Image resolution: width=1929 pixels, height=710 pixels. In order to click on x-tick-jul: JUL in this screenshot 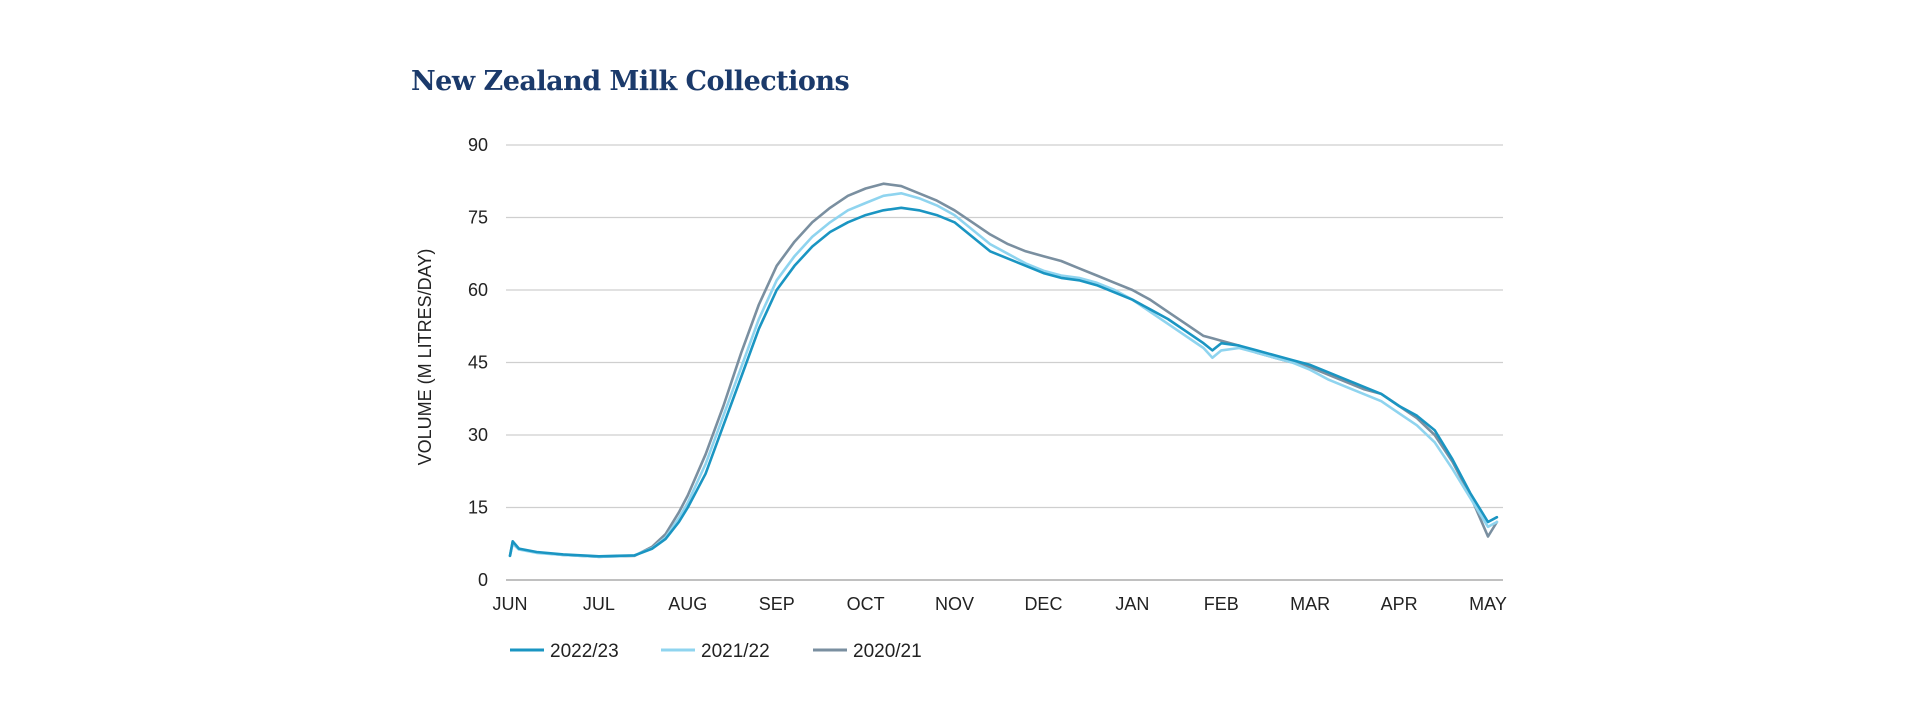, I will do `click(599, 604)`.